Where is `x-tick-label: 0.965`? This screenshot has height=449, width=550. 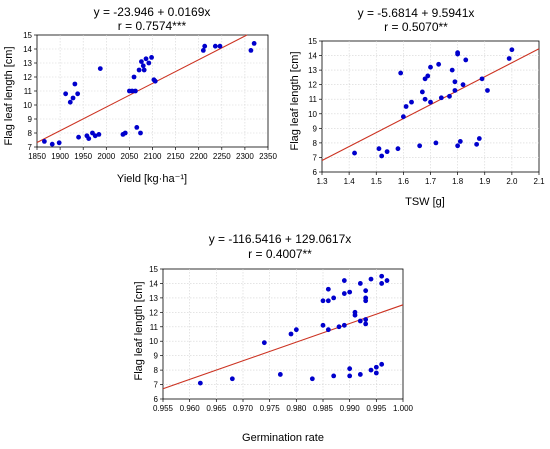
x-tick-label: 0.965 is located at coordinates (216, 408).